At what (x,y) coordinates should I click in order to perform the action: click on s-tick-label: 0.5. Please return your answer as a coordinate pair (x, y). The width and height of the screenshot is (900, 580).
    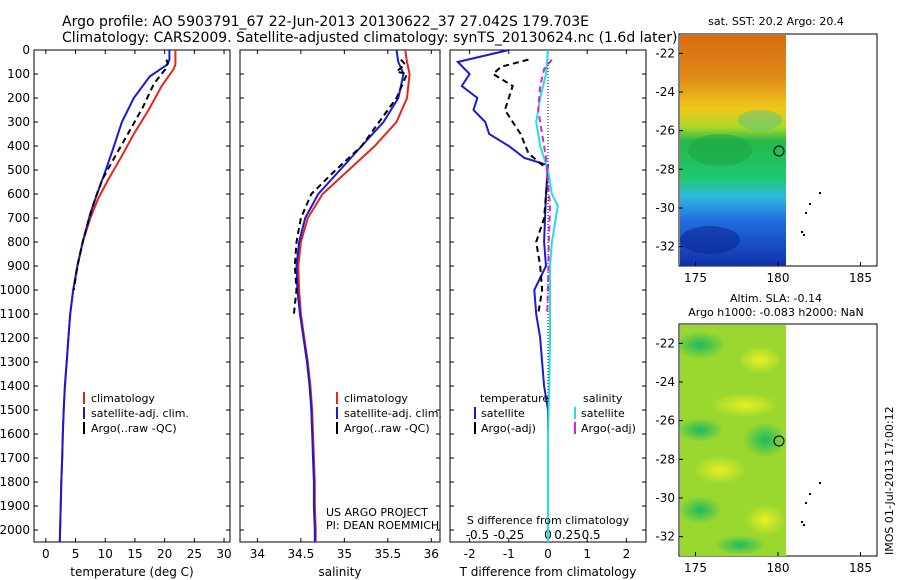
    Looking at the image, I should click on (591, 535).